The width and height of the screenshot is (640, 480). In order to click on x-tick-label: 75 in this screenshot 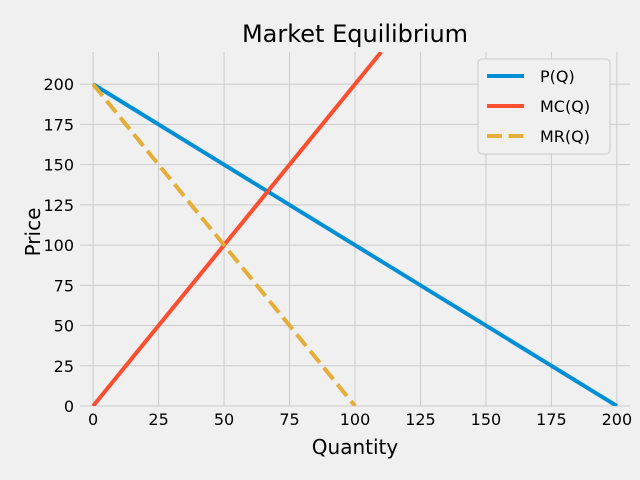, I will do `click(289, 419)`.